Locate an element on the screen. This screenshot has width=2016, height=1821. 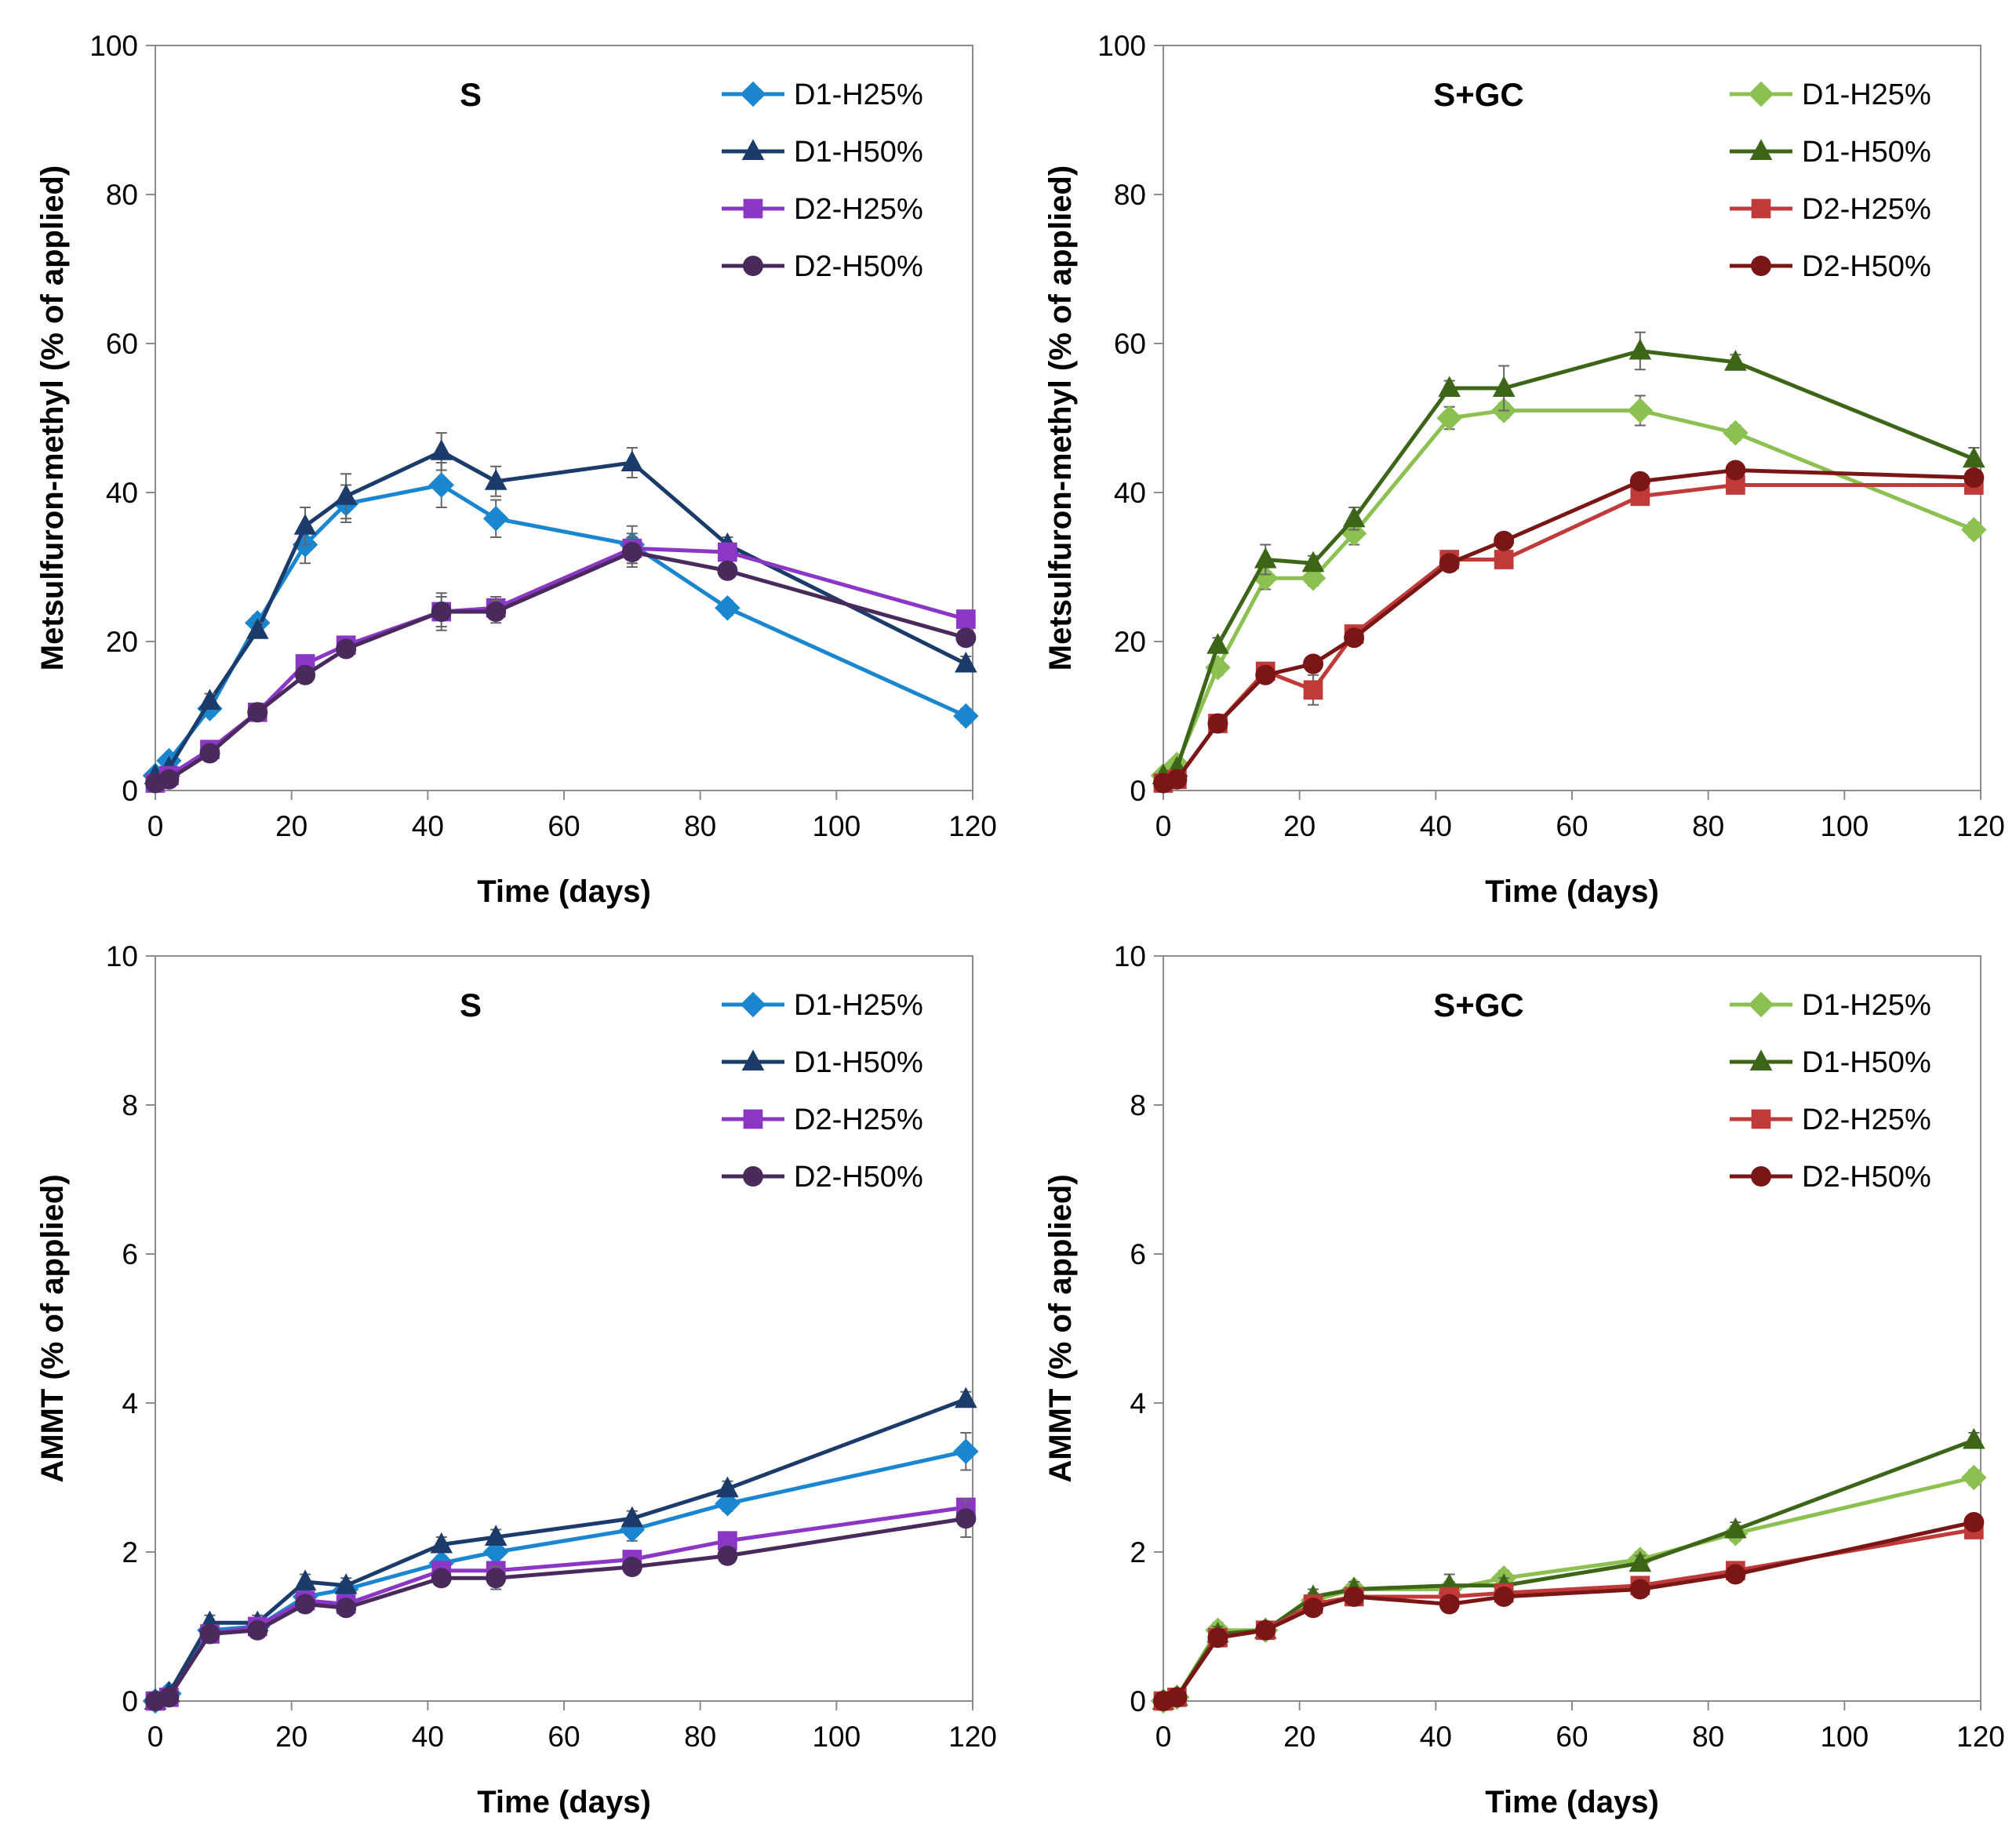
y-tick-label: 60 is located at coordinates (1130, 344).